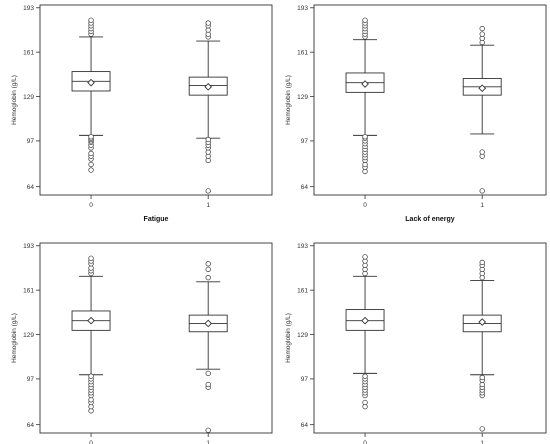 The image size is (550, 444). Describe the element at coordinates (156, 219) in the screenshot. I see `x-axis-label: Fatigue` at that location.